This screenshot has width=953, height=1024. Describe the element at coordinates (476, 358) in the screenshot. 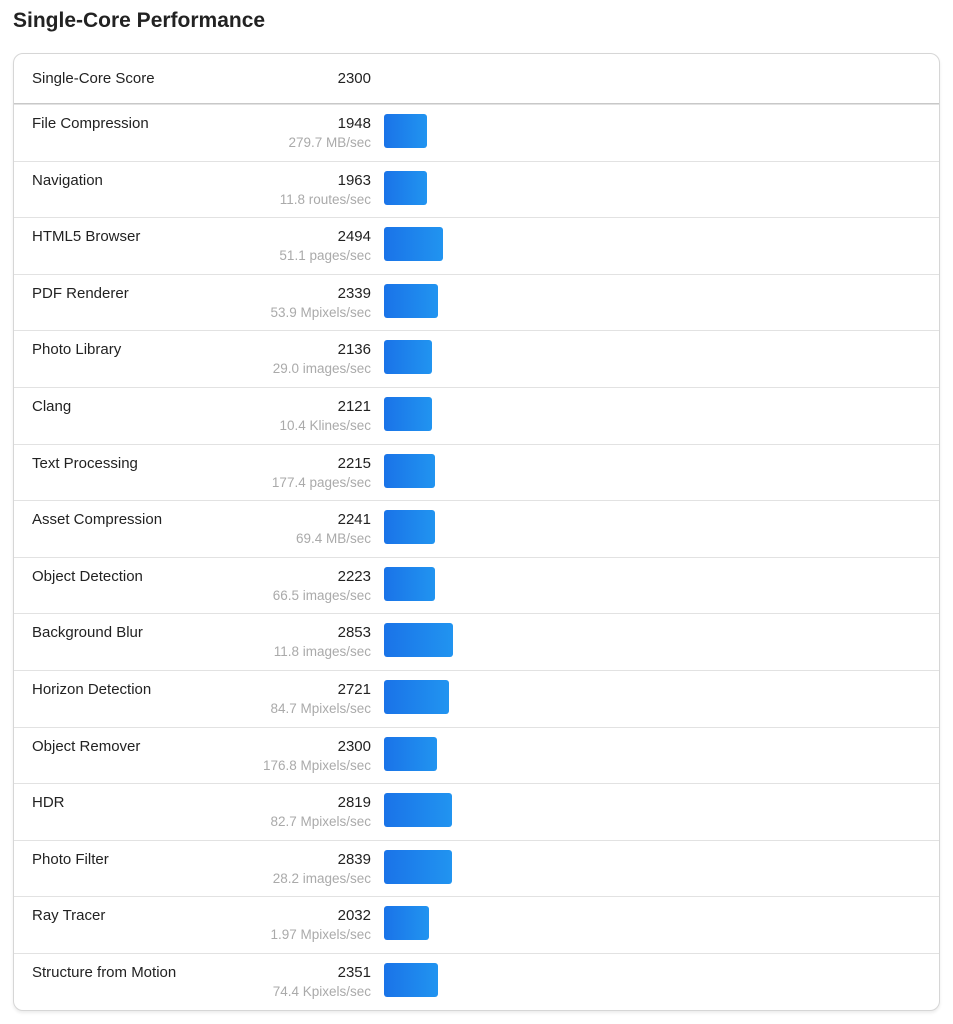

I see `benchmark-row: Photo Library 2136 29.0 images/sec` at that location.